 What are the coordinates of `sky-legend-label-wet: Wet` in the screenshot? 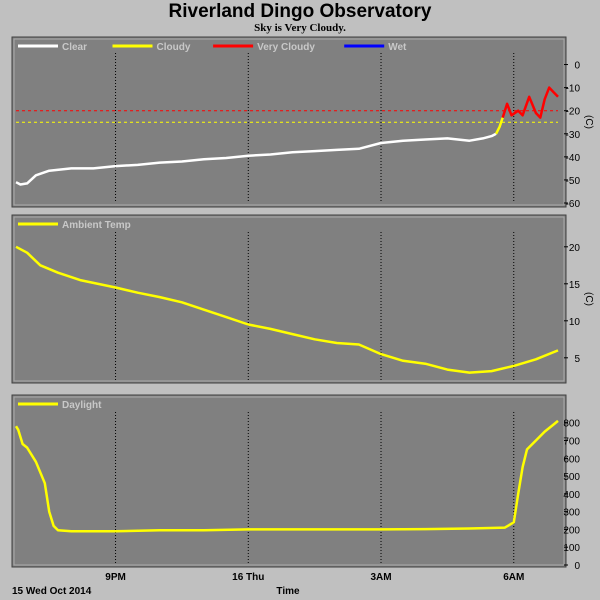 It's located at (397, 47).